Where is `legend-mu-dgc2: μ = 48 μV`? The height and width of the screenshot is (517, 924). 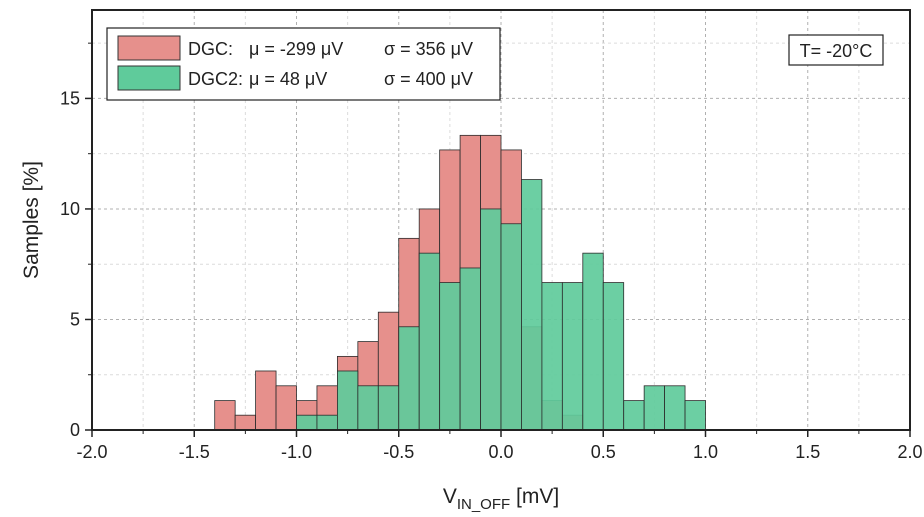 legend-mu-dgc2: μ = 48 μV is located at coordinates (288, 79).